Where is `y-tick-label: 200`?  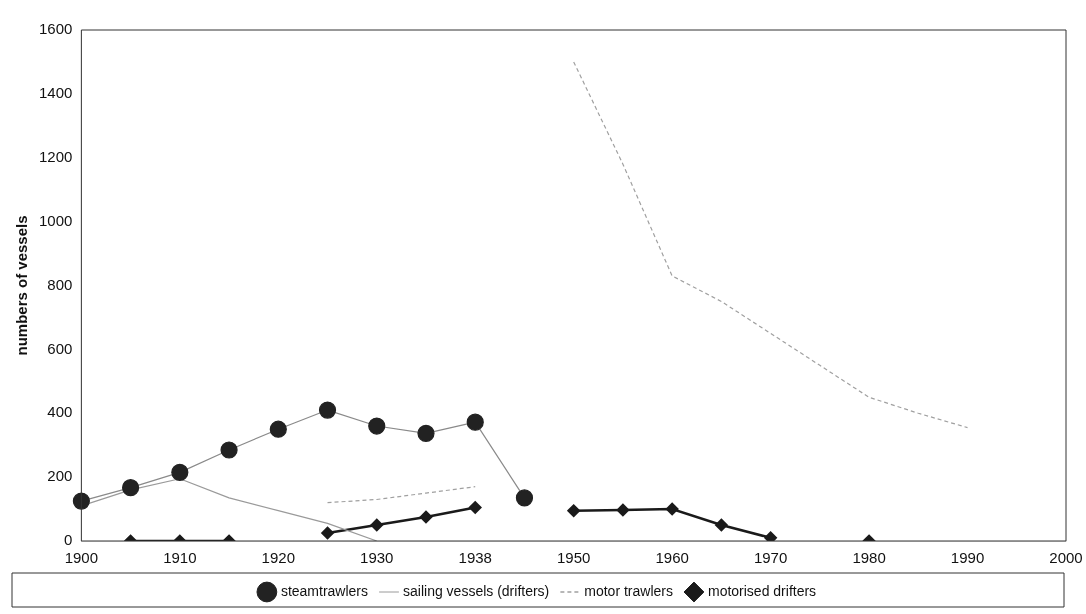 y-tick-label: 200 is located at coordinates (60, 476).